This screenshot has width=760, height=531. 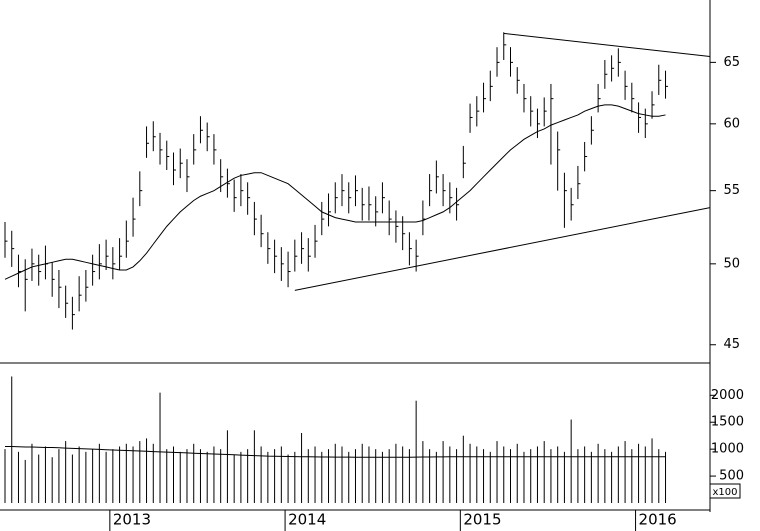 I want to click on volume-average, so click(x=335, y=451).